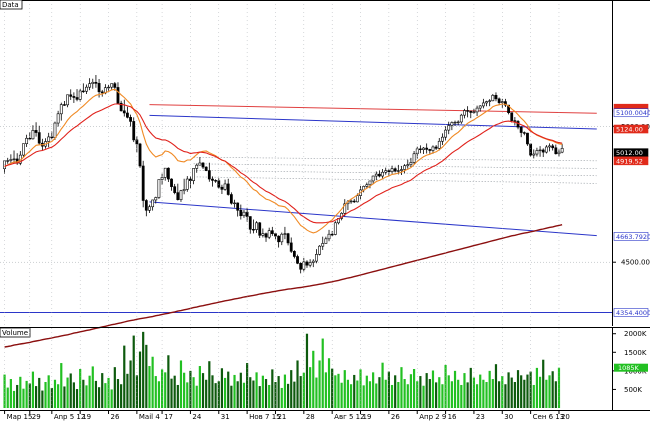 This screenshot has width=650, height=426. I want to click on time-tick-label: 30, so click(508, 417).